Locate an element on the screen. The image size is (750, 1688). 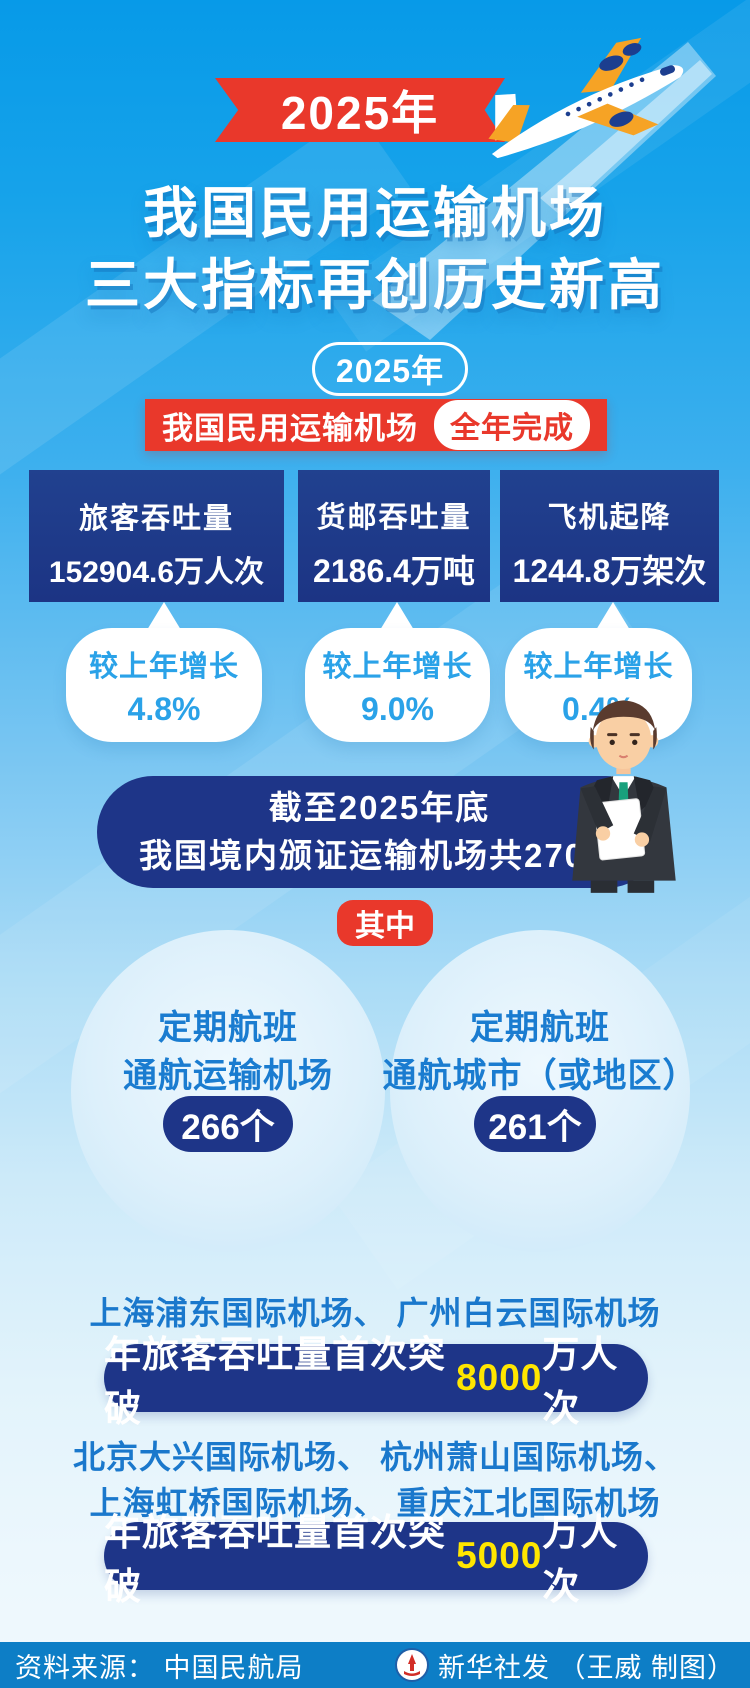
stat-label: 旅客吞吐量 is located at coordinates (156, 519).